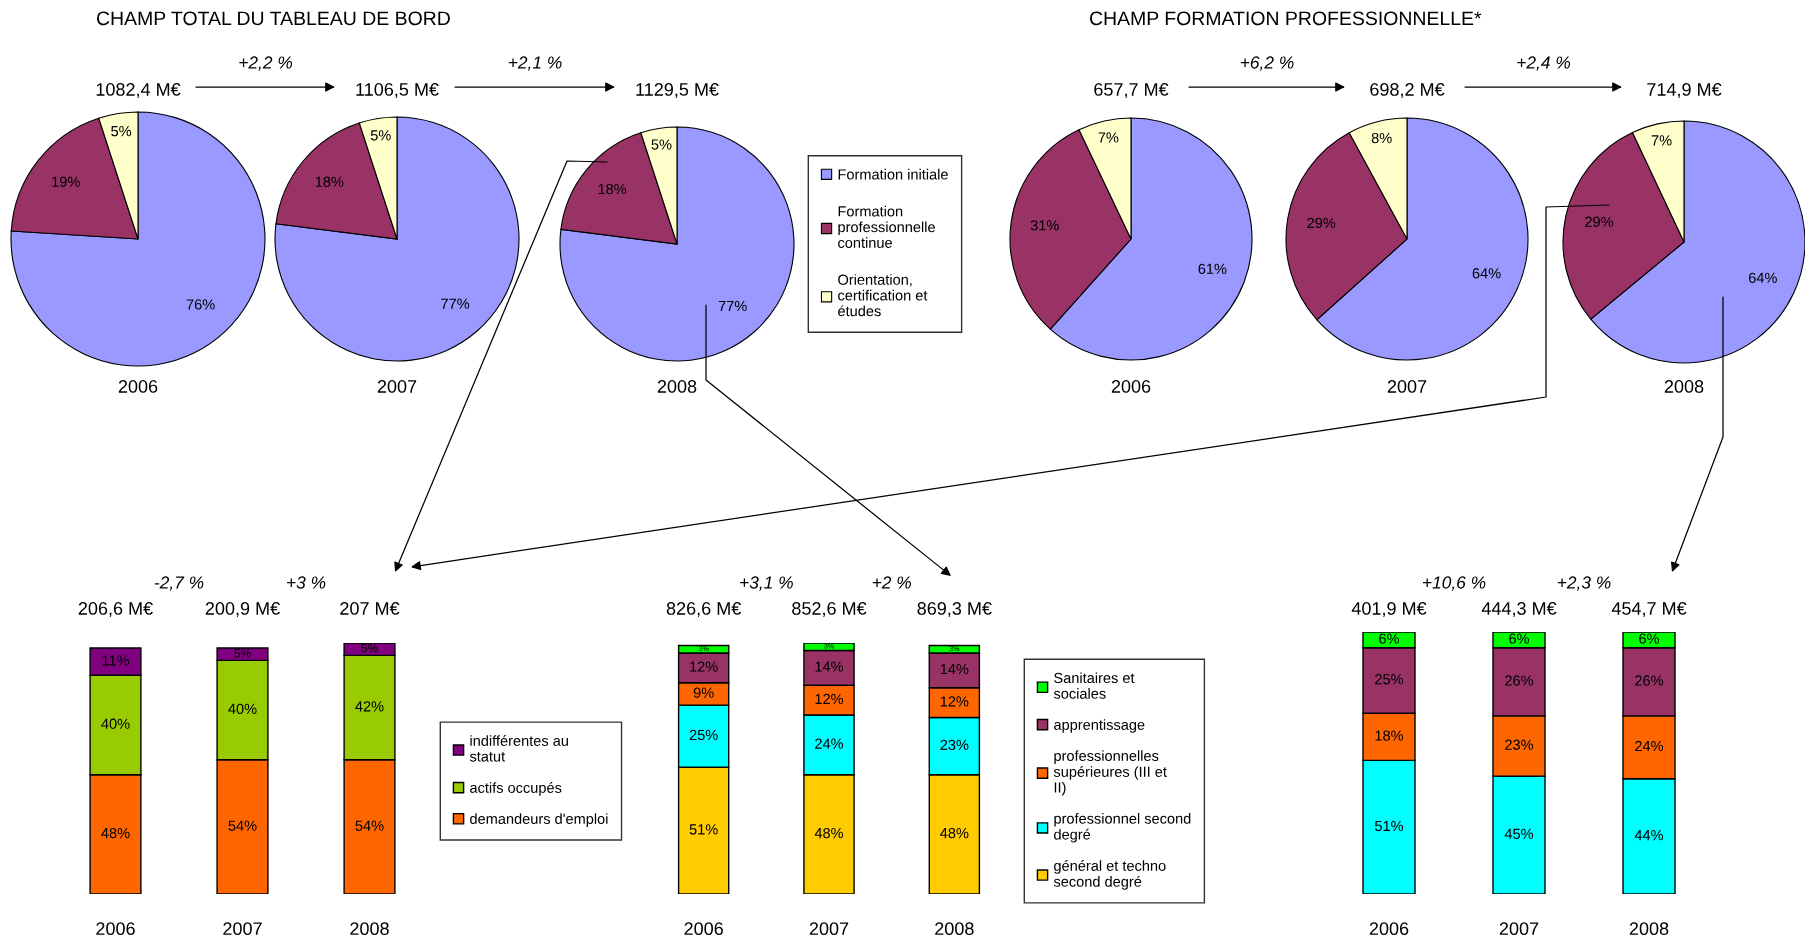 The width and height of the screenshot is (1805, 942). I want to click on legend-label: professionnel second degré, so click(1122, 828).